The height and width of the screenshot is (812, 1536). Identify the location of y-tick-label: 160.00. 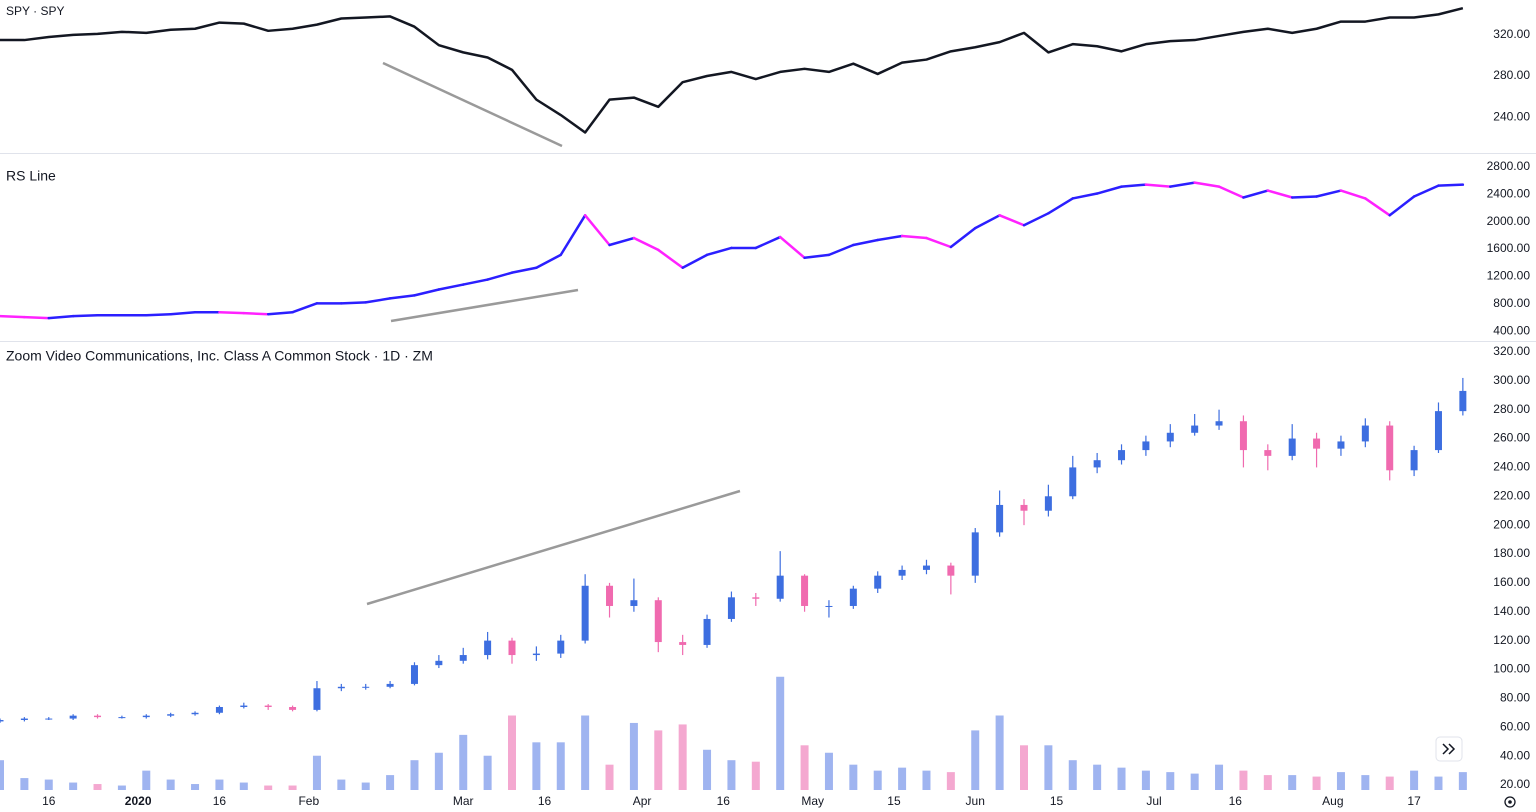
(1511, 582).